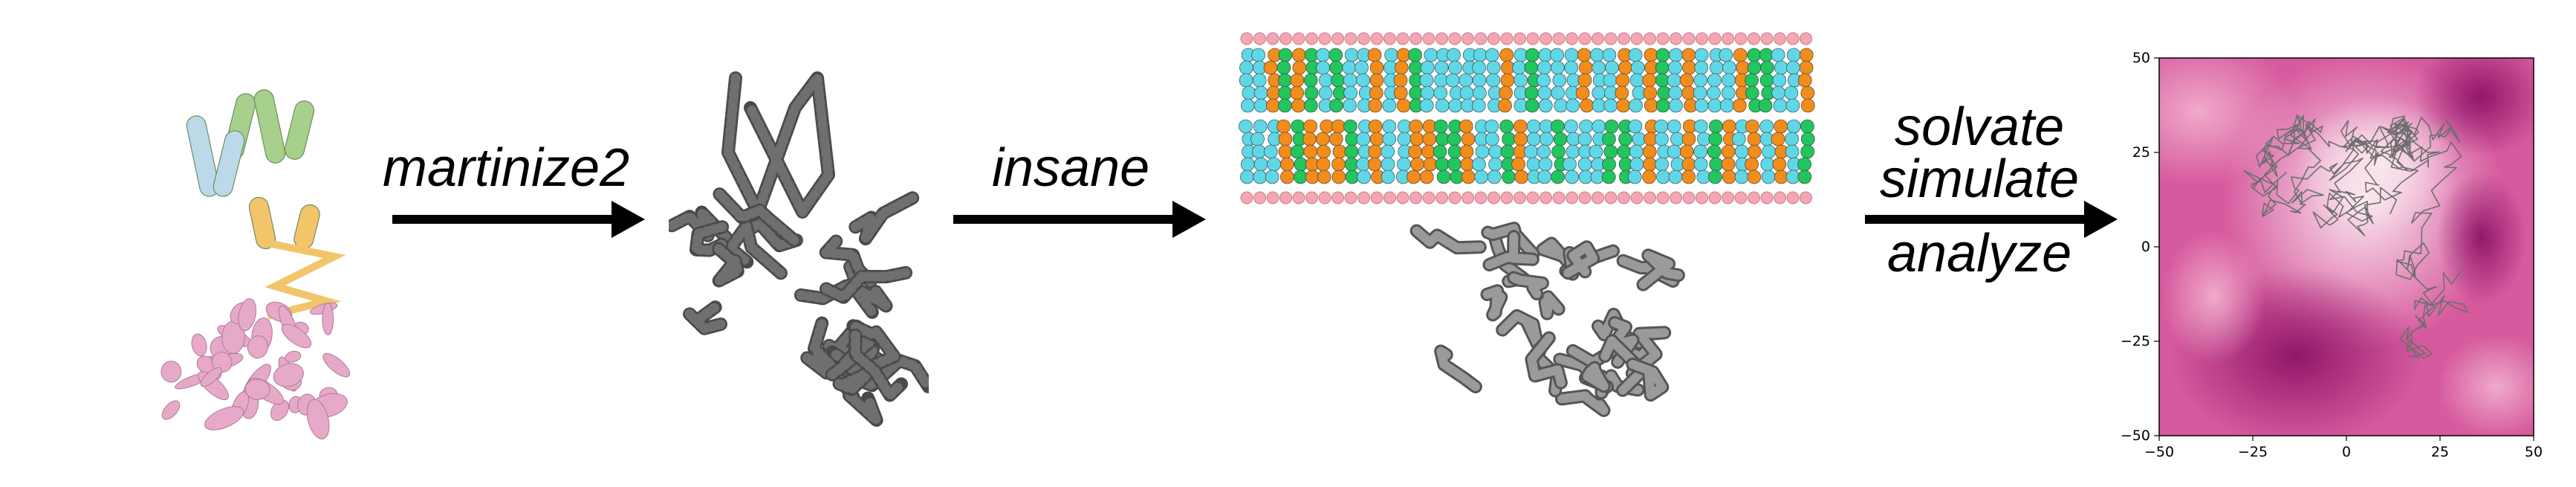 This screenshot has width=2576, height=487. What do you see at coordinates (2141, 152) in the screenshot?
I see `y-tick-label: 25` at bounding box center [2141, 152].